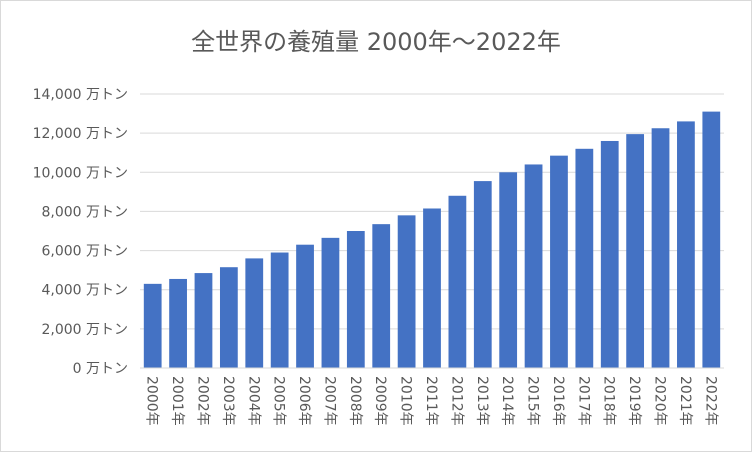 This screenshot has width=752, height=452. I want to click on x-tick-label: 2008年, so click(355, 401).